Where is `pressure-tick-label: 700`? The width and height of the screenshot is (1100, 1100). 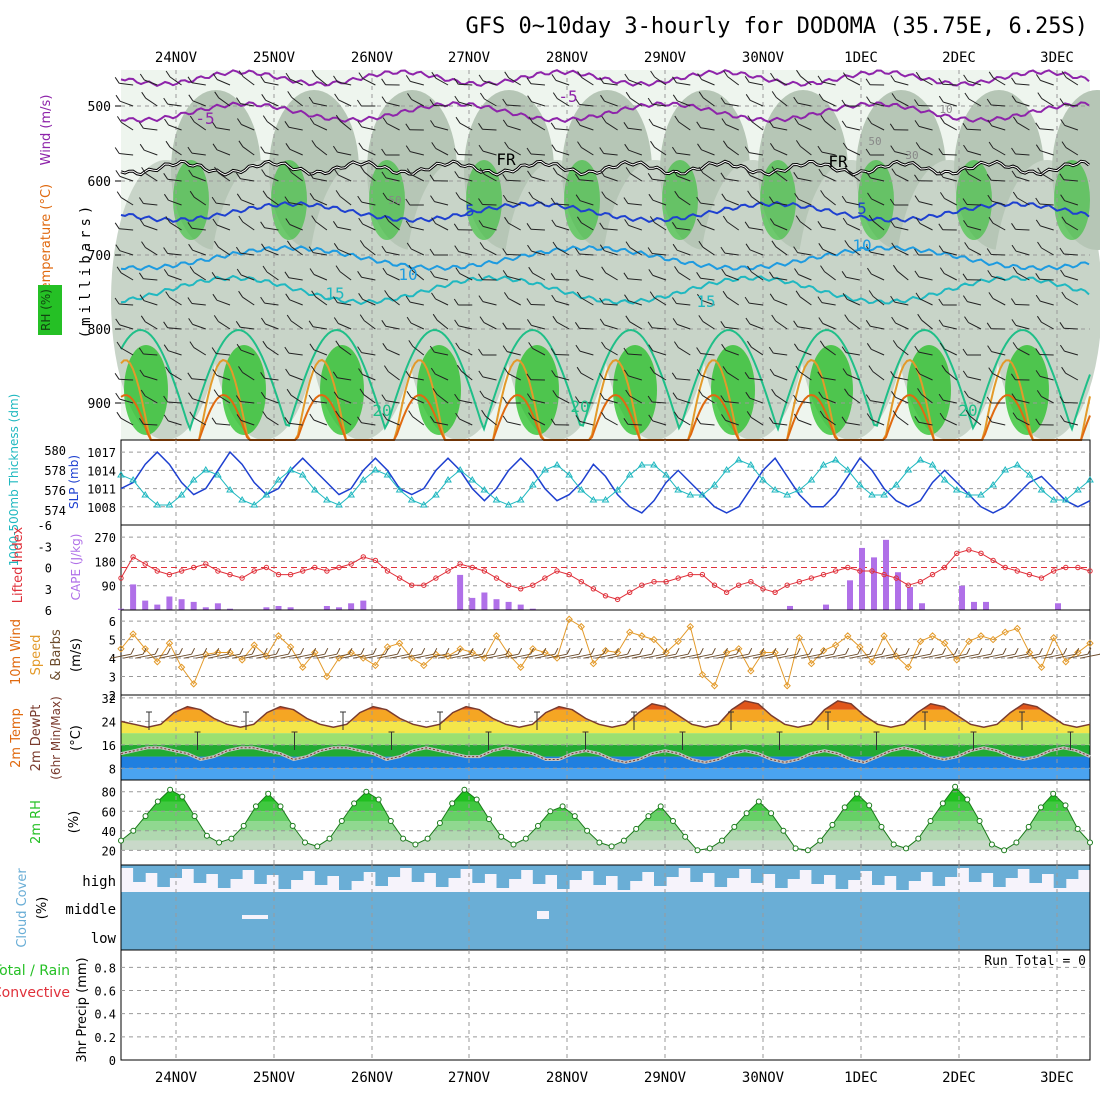
pressure-tick-label: 700 is located at coordinates (99, 256).